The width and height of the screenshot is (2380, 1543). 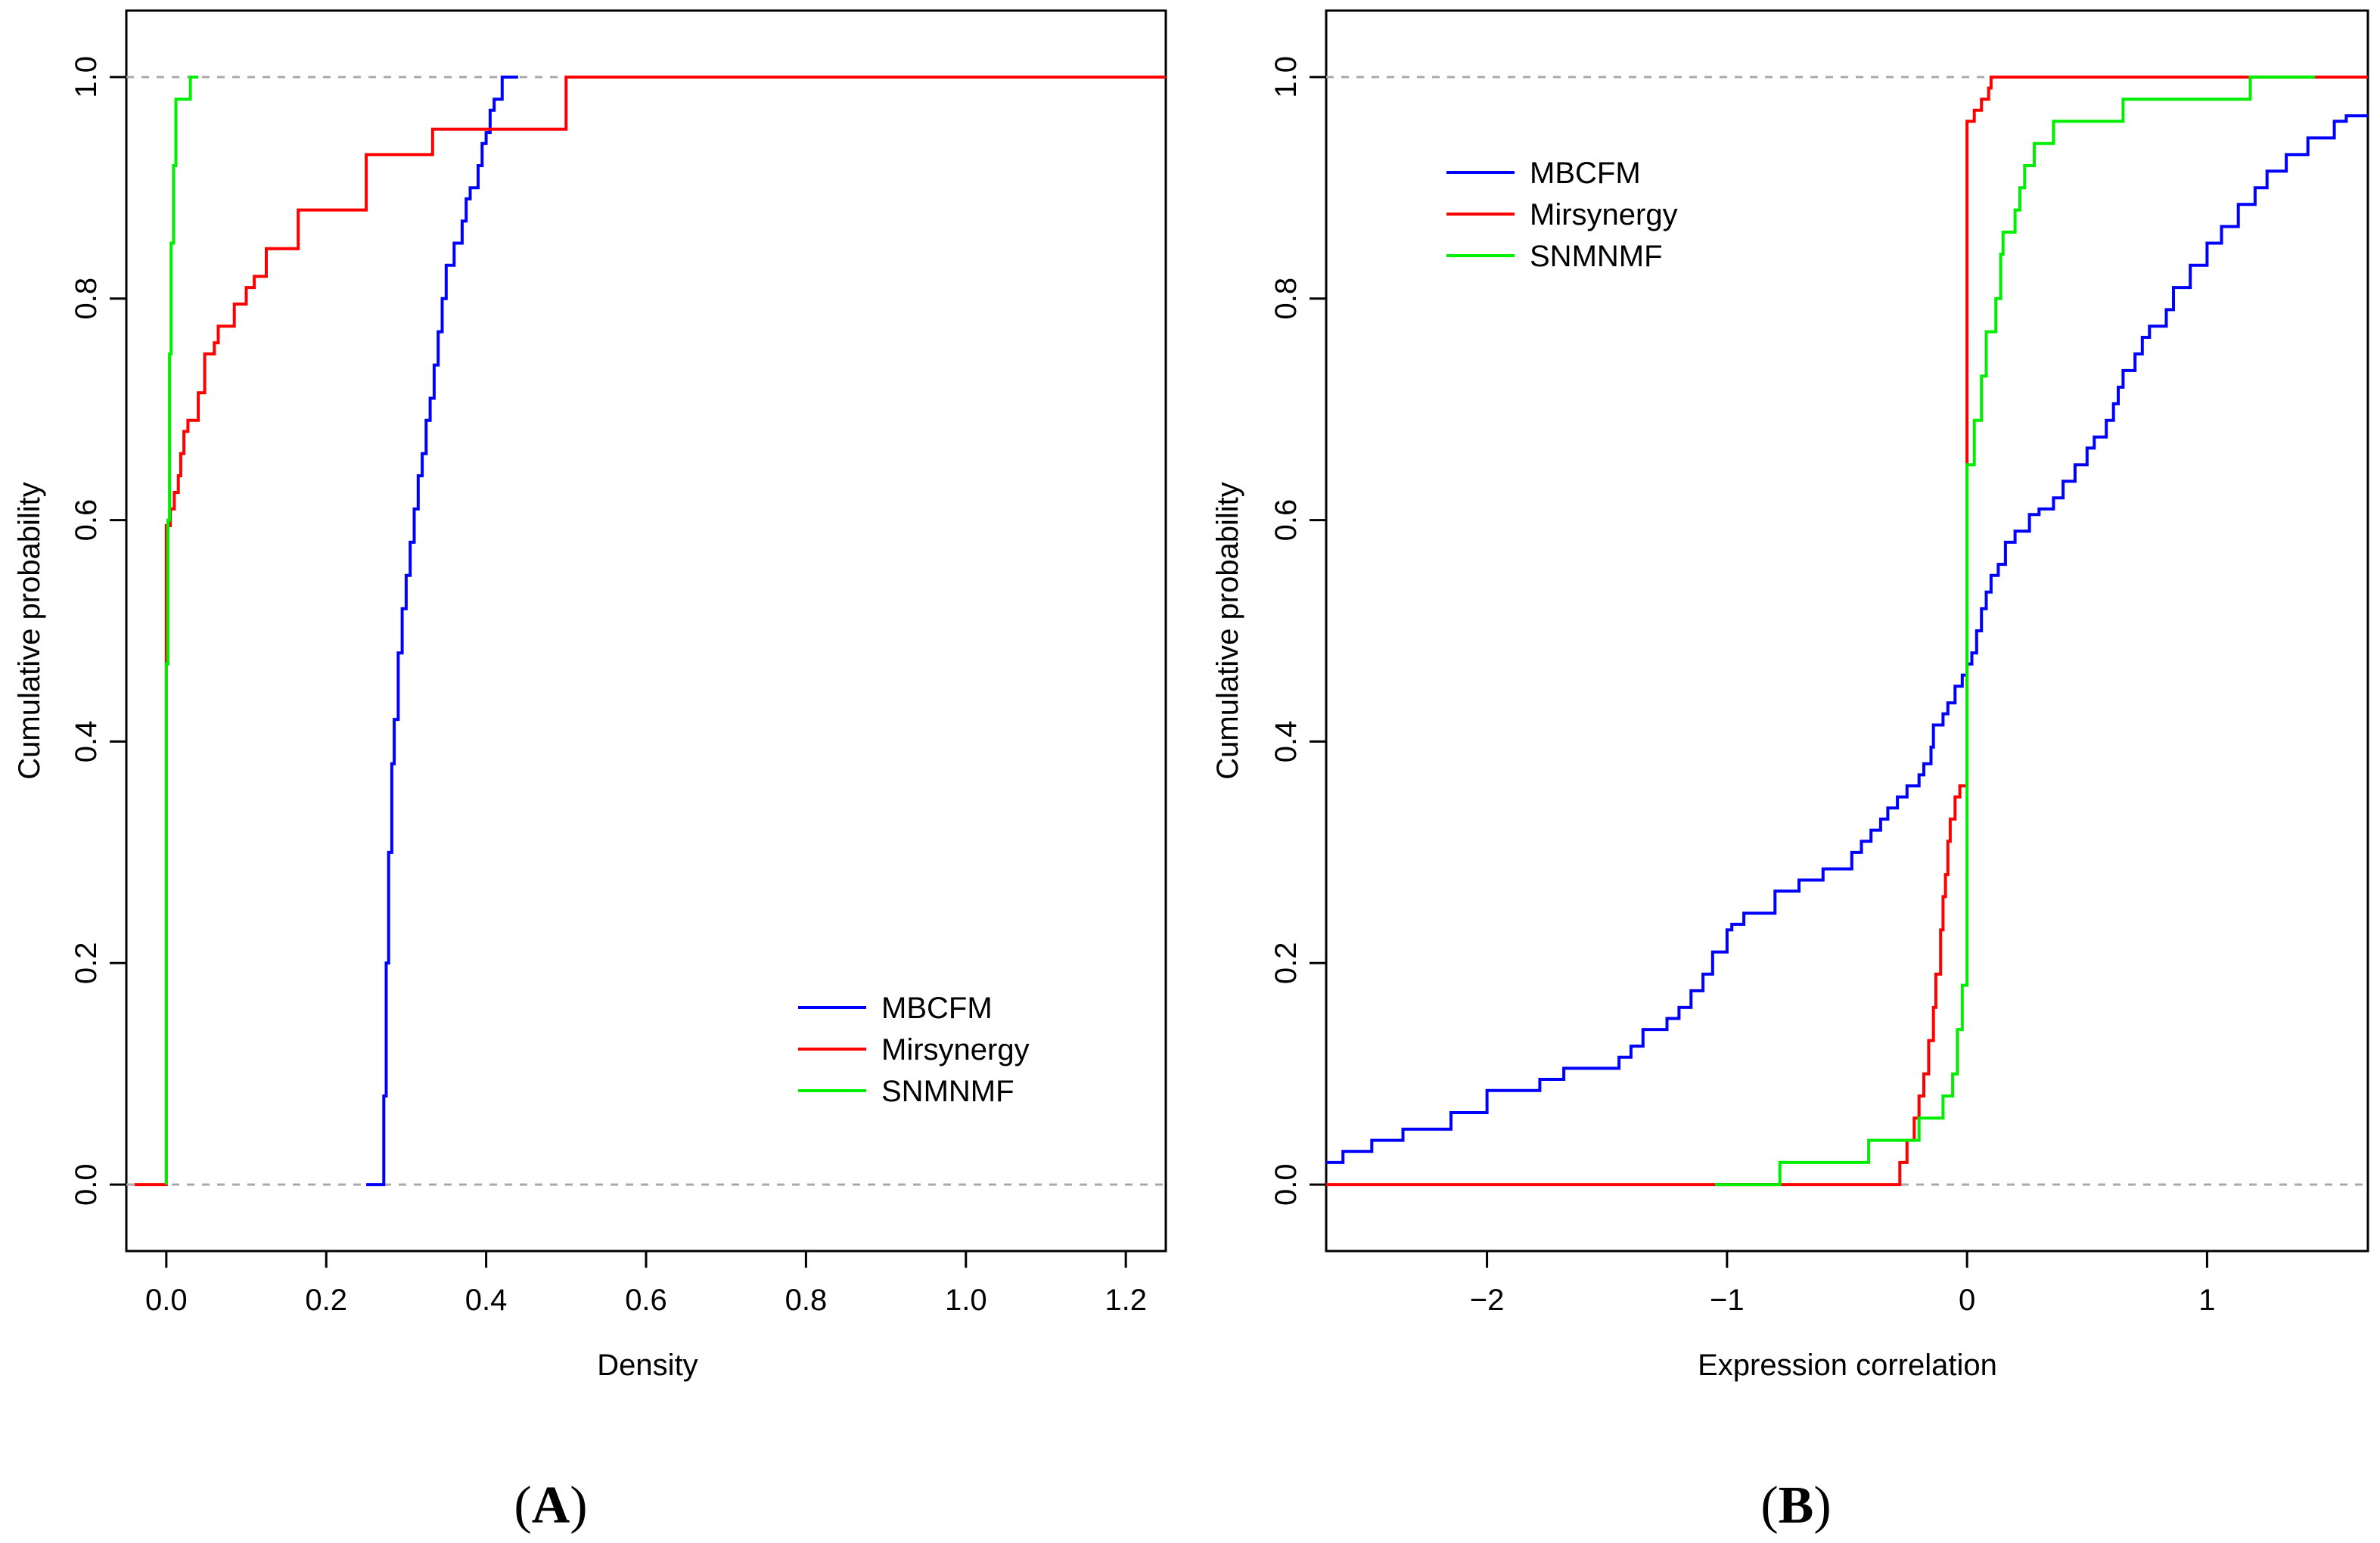 What do you see at coordinates (1286, 963) in the screenshot?
I see `y-tick-label-b: 0.2` at bounding box center [1286, 963].